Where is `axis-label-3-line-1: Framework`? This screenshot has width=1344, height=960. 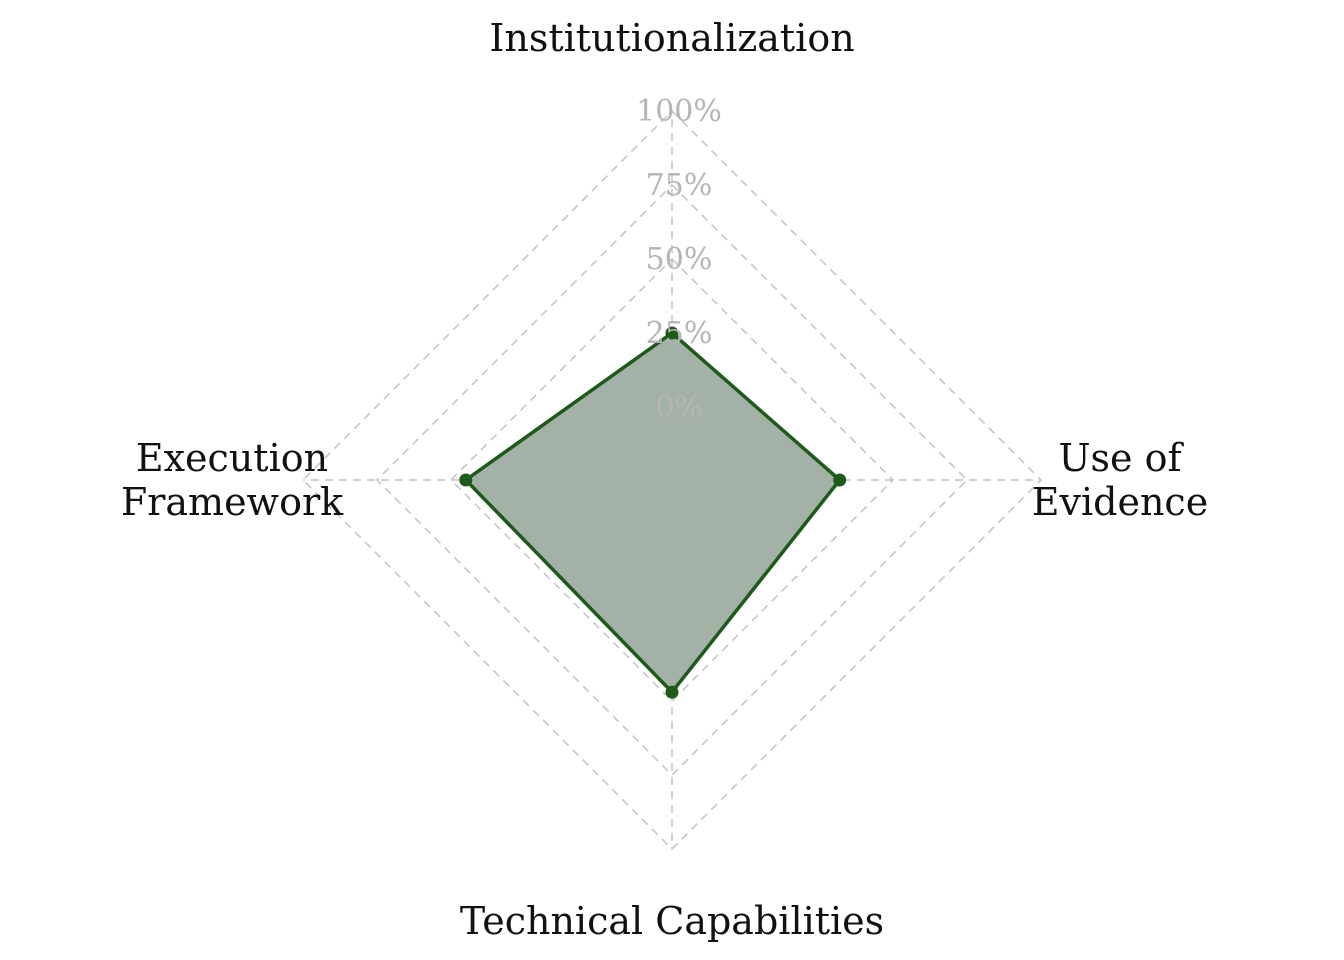 axis-label-3-line-1: Framework is located at coordinates (232, 502).